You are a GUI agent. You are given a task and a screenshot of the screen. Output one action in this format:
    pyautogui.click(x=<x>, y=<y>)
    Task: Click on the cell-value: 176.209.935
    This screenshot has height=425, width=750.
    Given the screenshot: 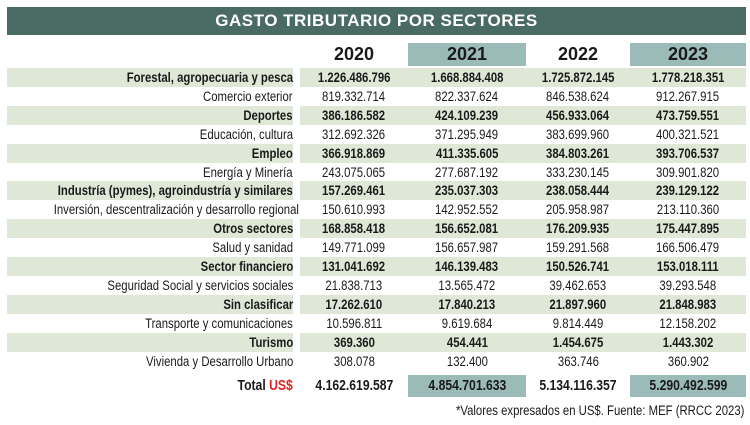 What is the action you would take?
    pyautogui.click(x=578, y=229)
    